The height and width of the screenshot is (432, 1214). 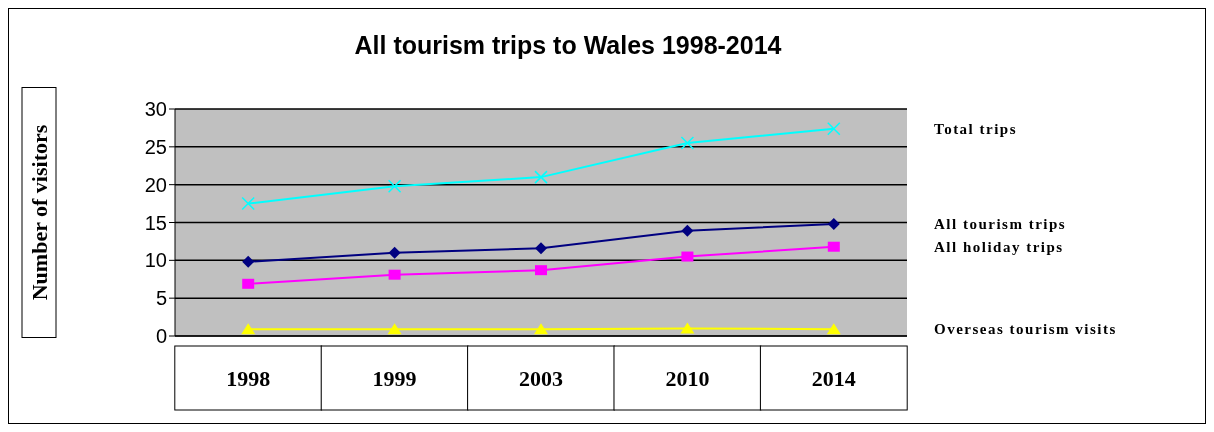 What do you see at coordinates (161, 336) in the screenshot?
I see `y-tick-label: 0` at bounding box center [161, 336].